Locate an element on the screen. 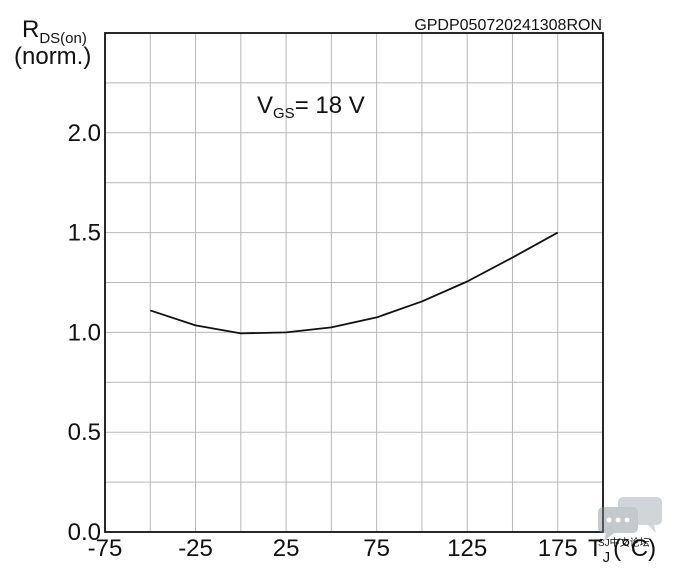  series-group is located at coordinates (354, 283).